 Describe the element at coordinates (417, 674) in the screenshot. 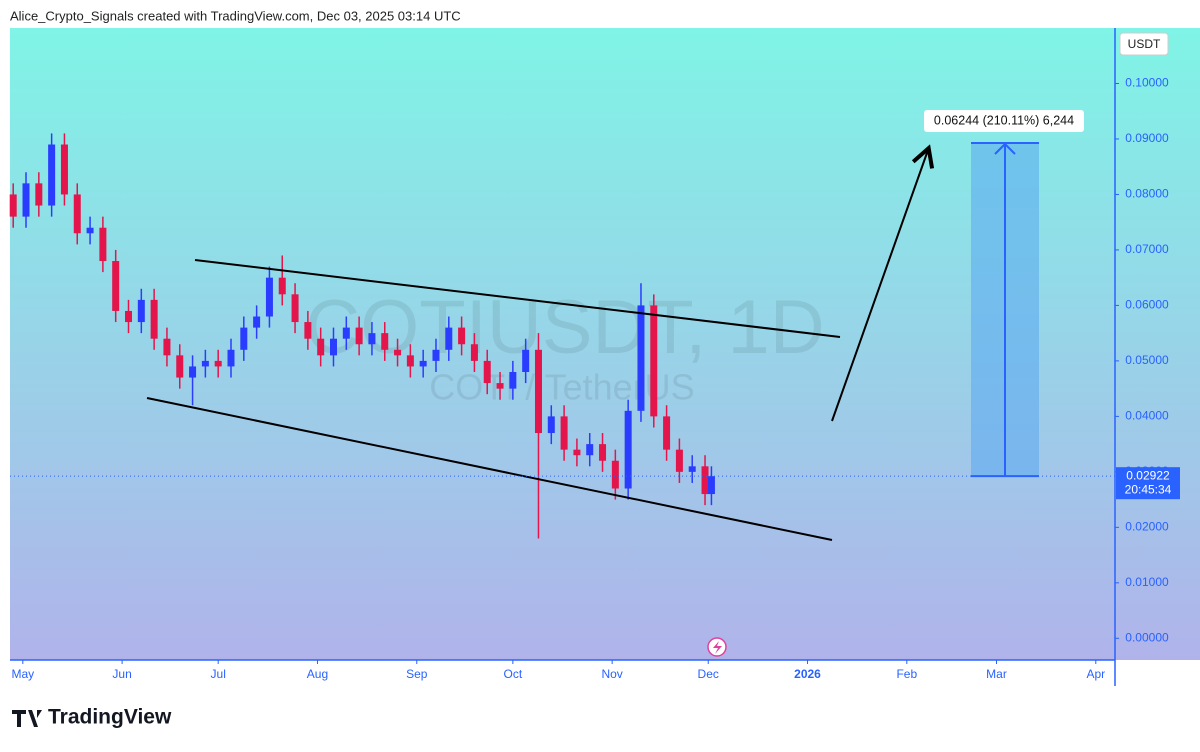

I see `x-tick-label: Sep` at that location.